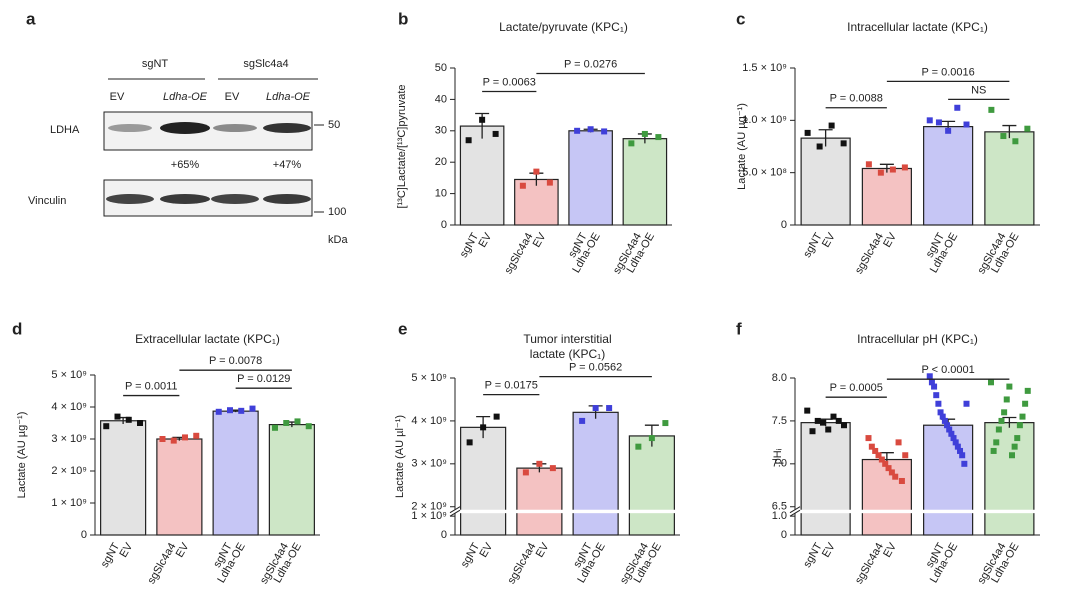 The image size is (1080, 616). Describe the element at coordinates (31, 18) in the screenshot. I see `panel-letter: a` at that location.